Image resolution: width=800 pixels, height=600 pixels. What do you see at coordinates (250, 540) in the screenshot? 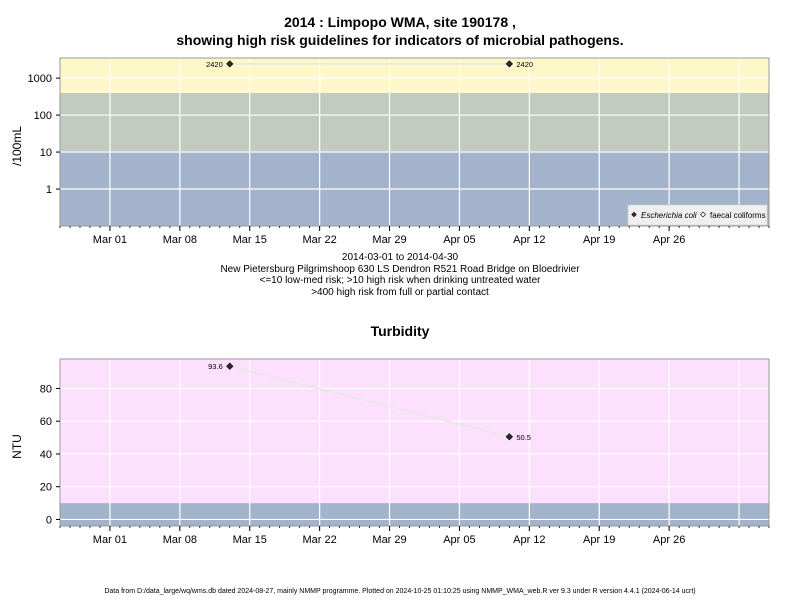
I see `panel2-x-tick-label: Mar 15` at bounding box center [250, 540].